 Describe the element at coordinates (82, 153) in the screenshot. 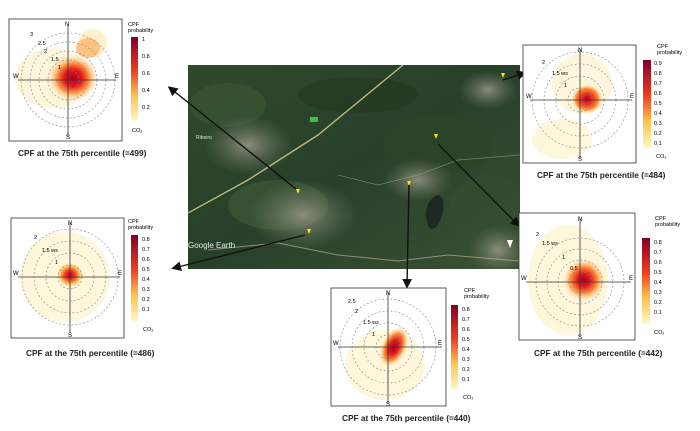

I see `panel-1-caption: CPF at the 75th percentile (=499)` at that location.